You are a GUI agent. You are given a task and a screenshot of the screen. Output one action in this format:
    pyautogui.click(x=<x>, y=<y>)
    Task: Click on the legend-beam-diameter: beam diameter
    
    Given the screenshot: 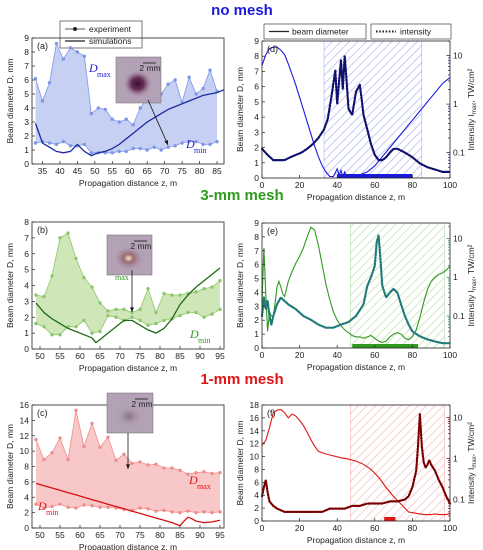 What is the action you would take?
    pyautogui.click(x=320, y=32)
    